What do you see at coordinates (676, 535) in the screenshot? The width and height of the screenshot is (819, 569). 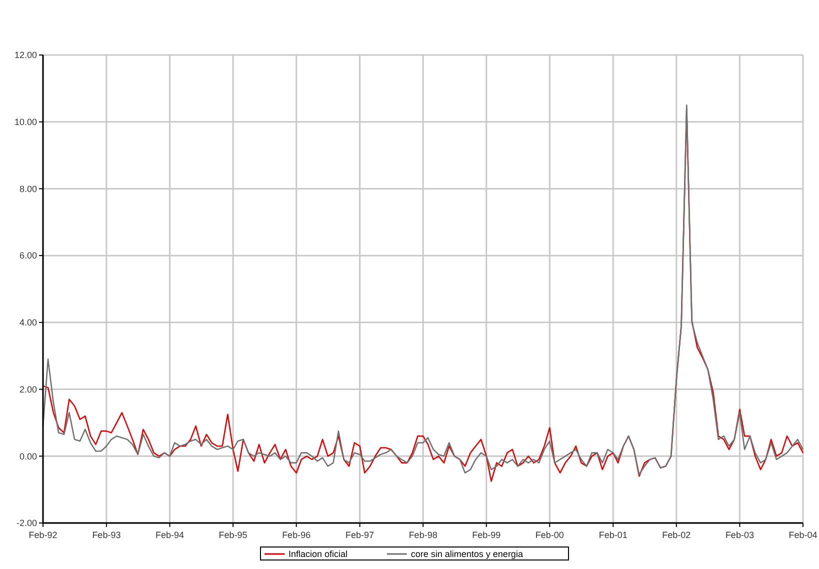 I see `x-tick-label: Feb-02` at bounding box center [676, 535].